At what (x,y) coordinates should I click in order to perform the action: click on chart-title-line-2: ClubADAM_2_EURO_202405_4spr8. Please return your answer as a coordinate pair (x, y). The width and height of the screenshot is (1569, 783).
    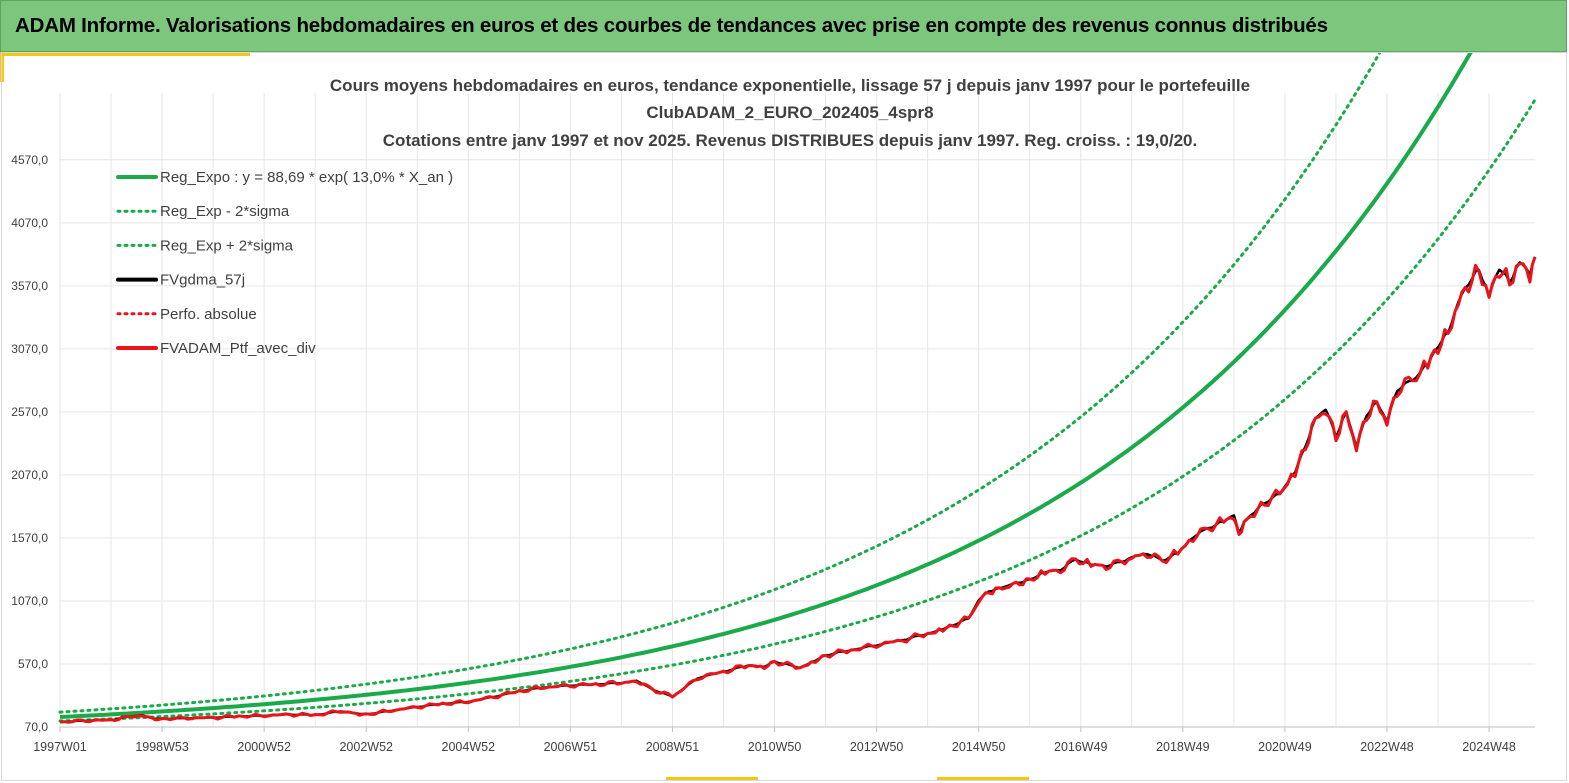
    Looking at the image, I should click on (789, 112).